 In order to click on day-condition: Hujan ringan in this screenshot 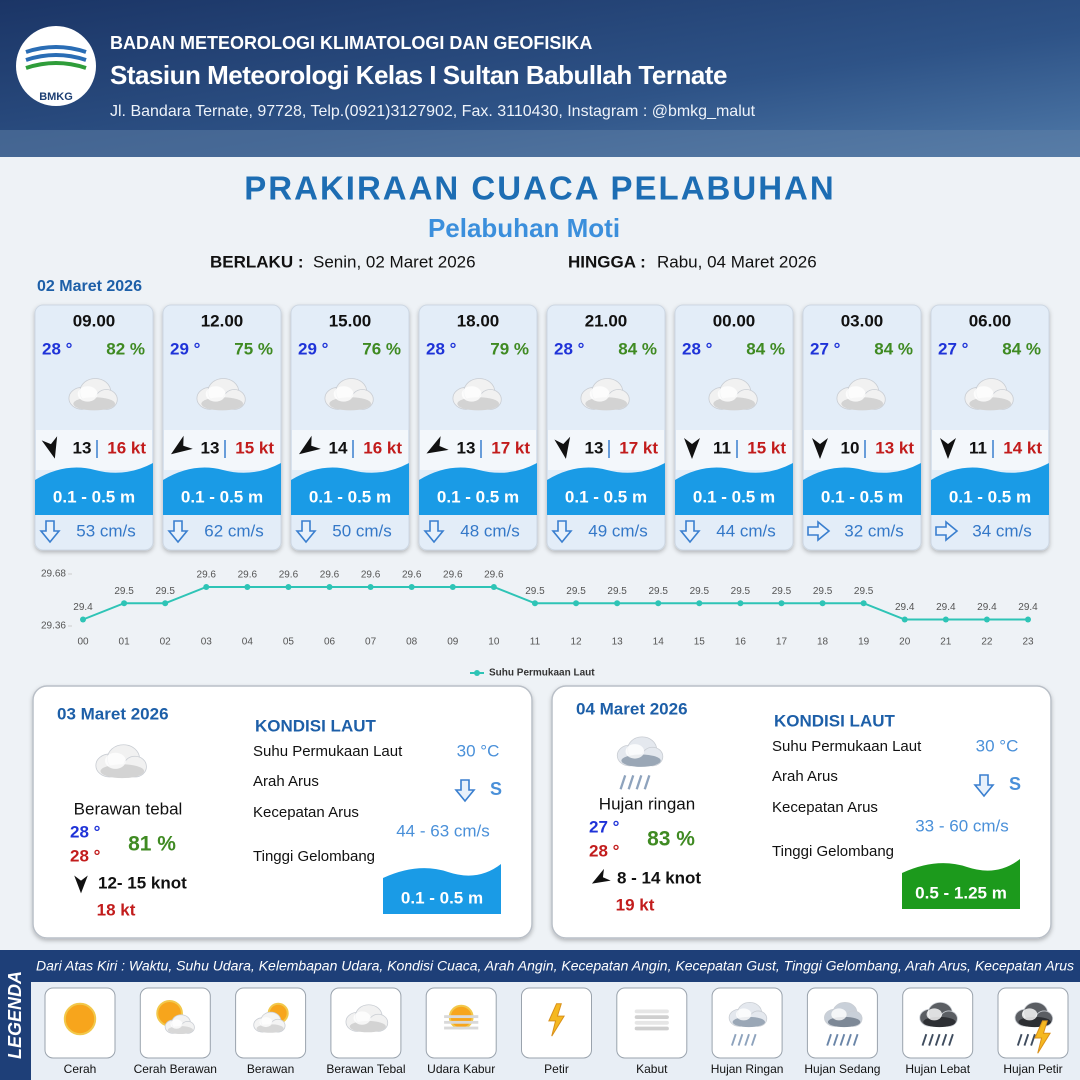, I will do `click(647, 803)`.